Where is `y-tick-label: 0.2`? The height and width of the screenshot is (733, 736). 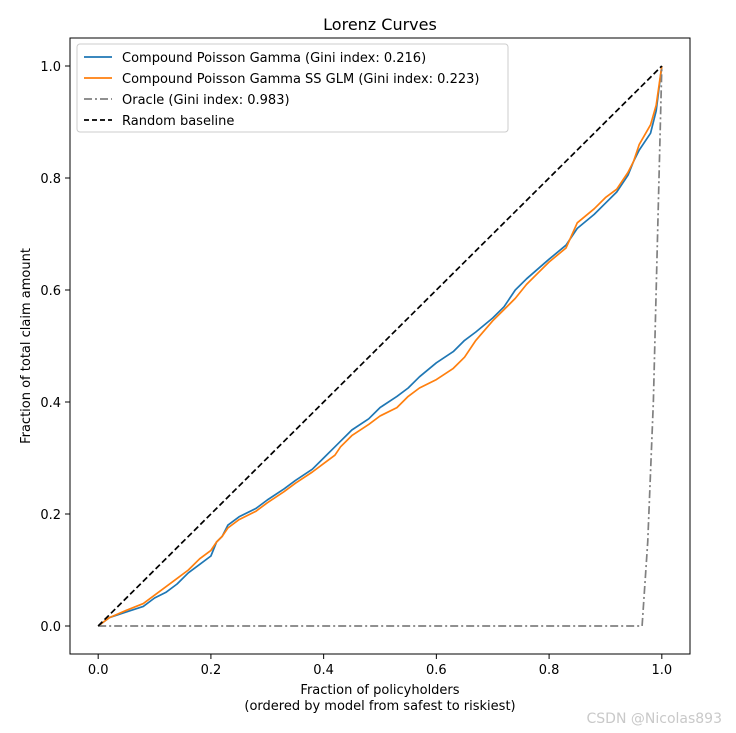
y-tick-label: 0.2 is located at coordinates (50, 515).